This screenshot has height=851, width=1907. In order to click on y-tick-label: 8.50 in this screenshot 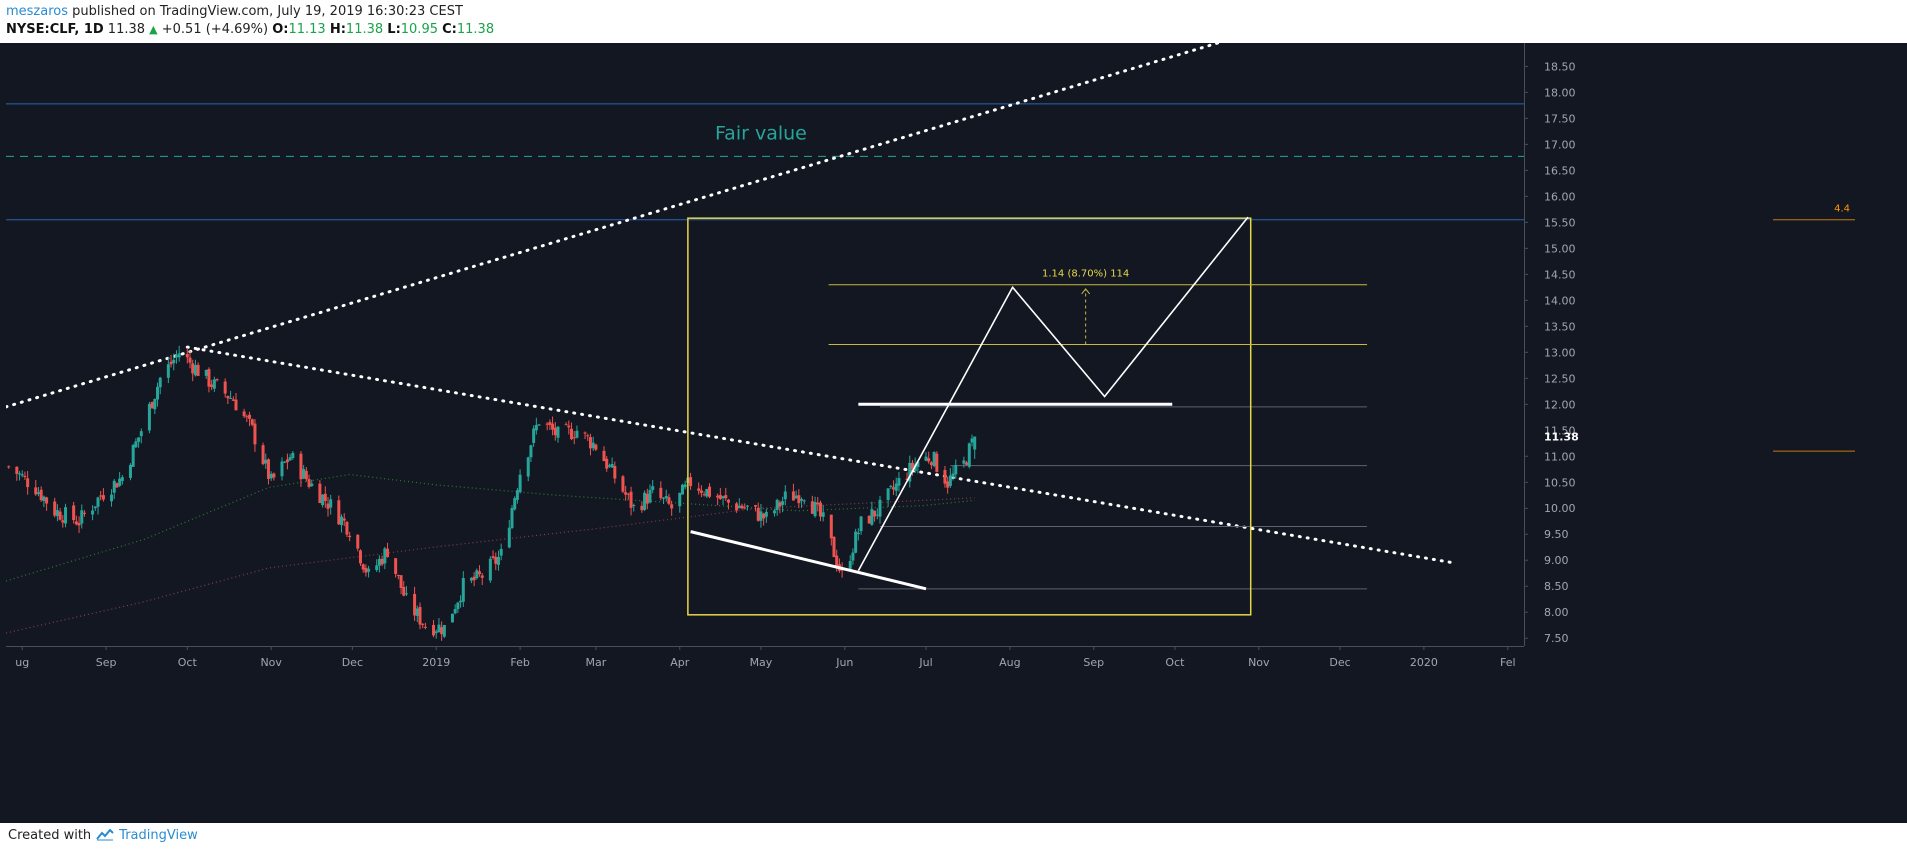, I will do `click(1556, 586)`.